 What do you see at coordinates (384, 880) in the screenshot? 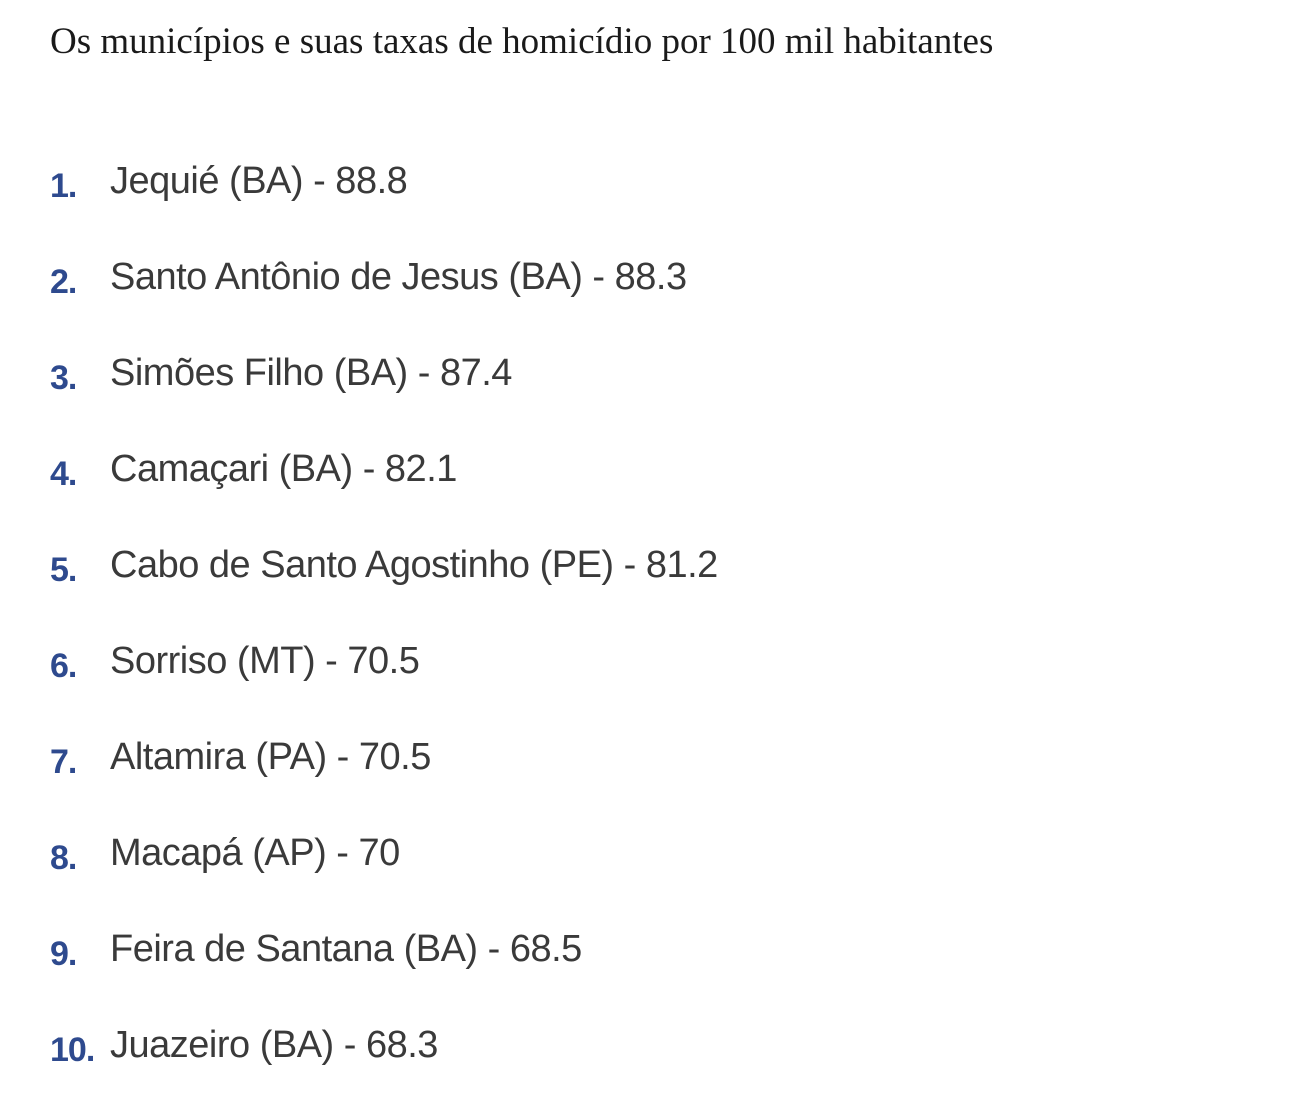
I see `list-item: 8. Macapá (AP) - 70` at bounding box center [384, 880].